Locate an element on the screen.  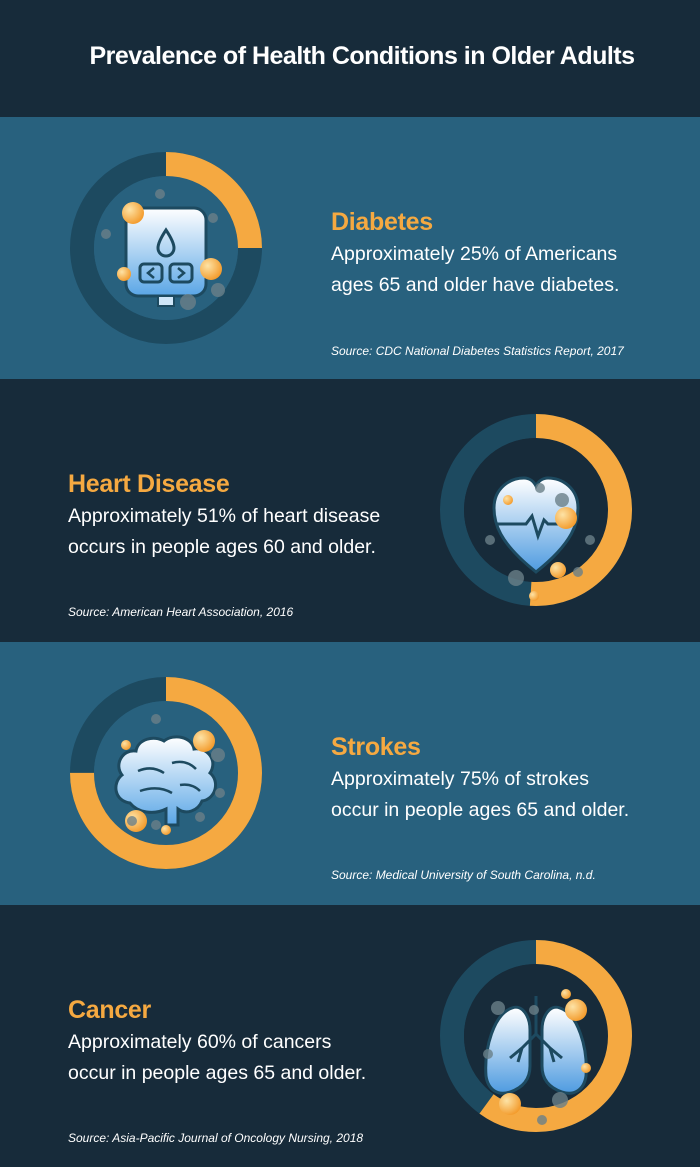
cancer-progress-ring is located at coordinates (536, 1036).